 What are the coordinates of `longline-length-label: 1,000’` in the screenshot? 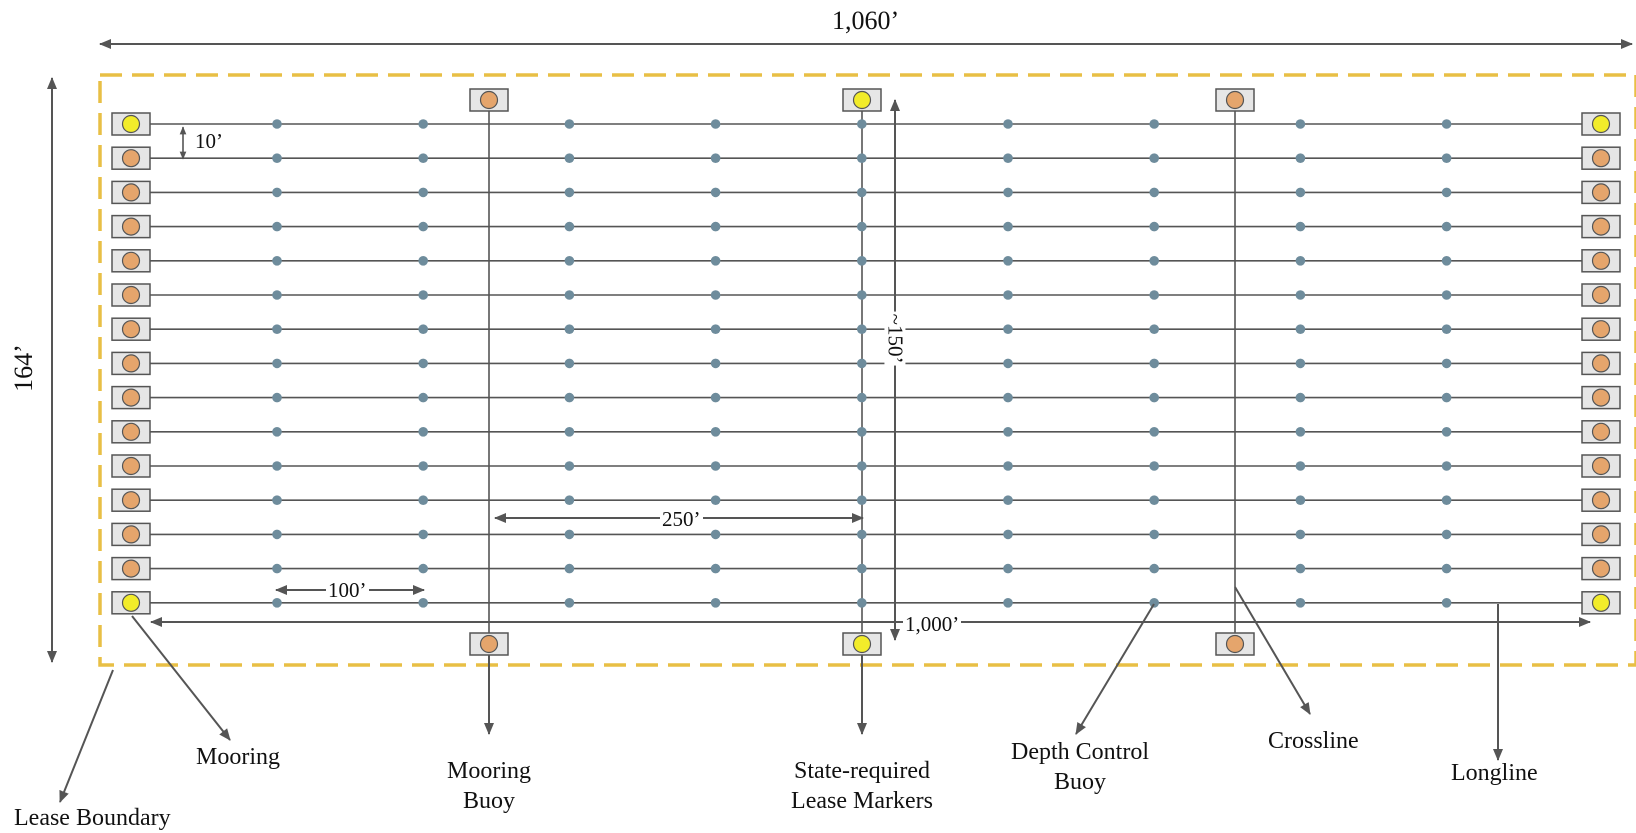 It's located at (932, 624).